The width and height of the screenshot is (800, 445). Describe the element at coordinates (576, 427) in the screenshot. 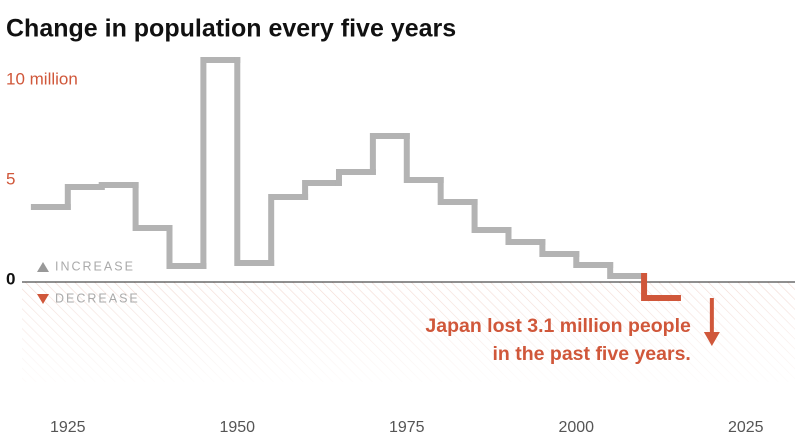

I see `x-tick-label: 2000` at that location.